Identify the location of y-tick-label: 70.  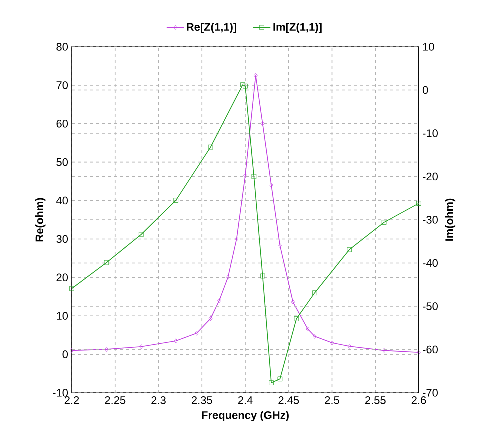
(62, 86).